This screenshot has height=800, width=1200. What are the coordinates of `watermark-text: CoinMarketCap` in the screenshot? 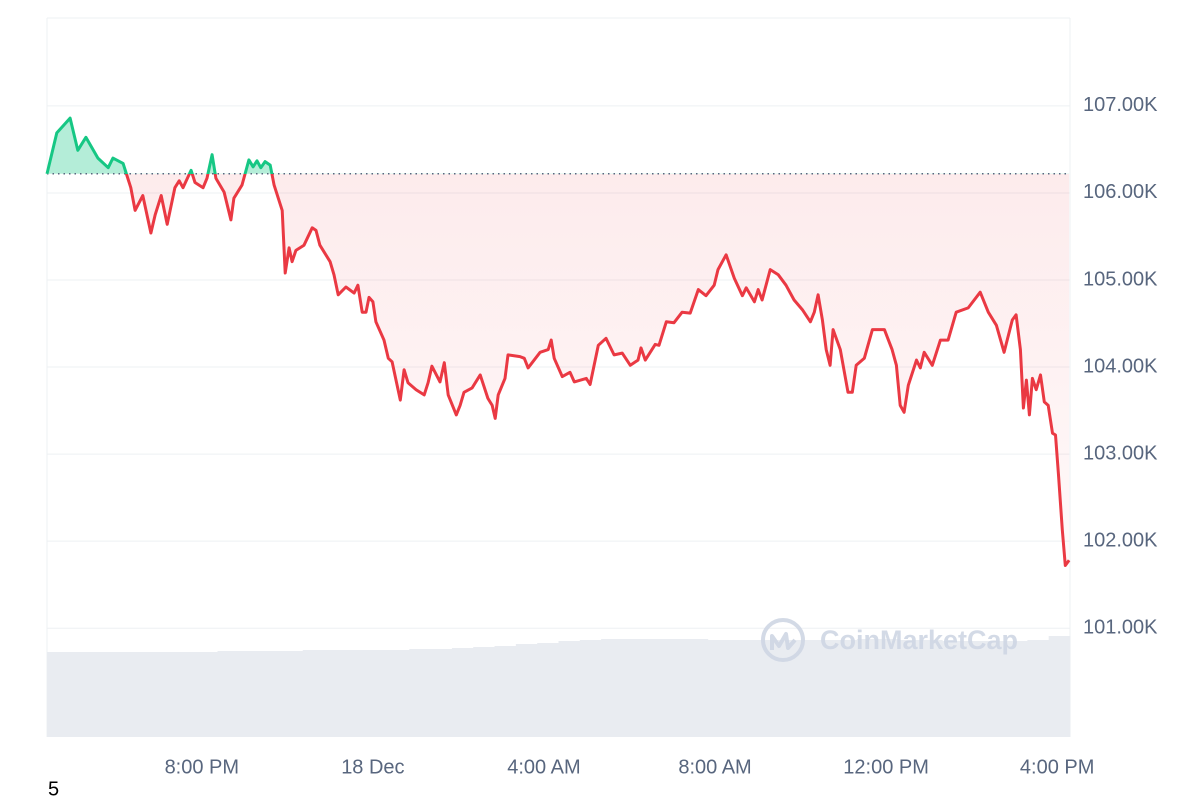 It's located at (919, 640).